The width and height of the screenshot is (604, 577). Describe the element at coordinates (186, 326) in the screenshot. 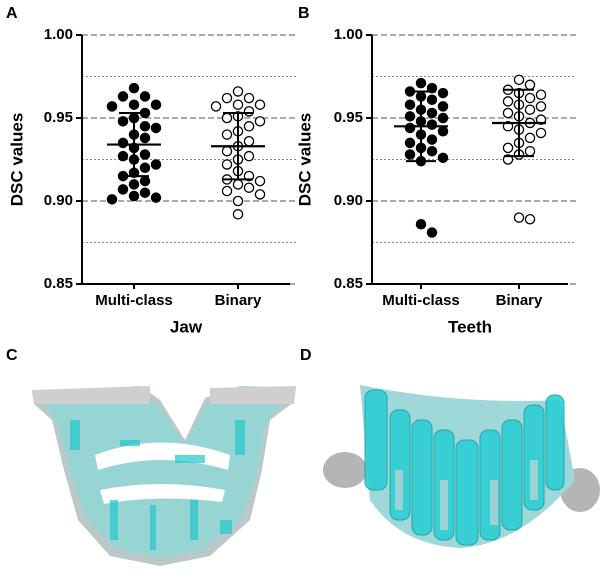

I see `x-axis-label: Jaw` at that location.